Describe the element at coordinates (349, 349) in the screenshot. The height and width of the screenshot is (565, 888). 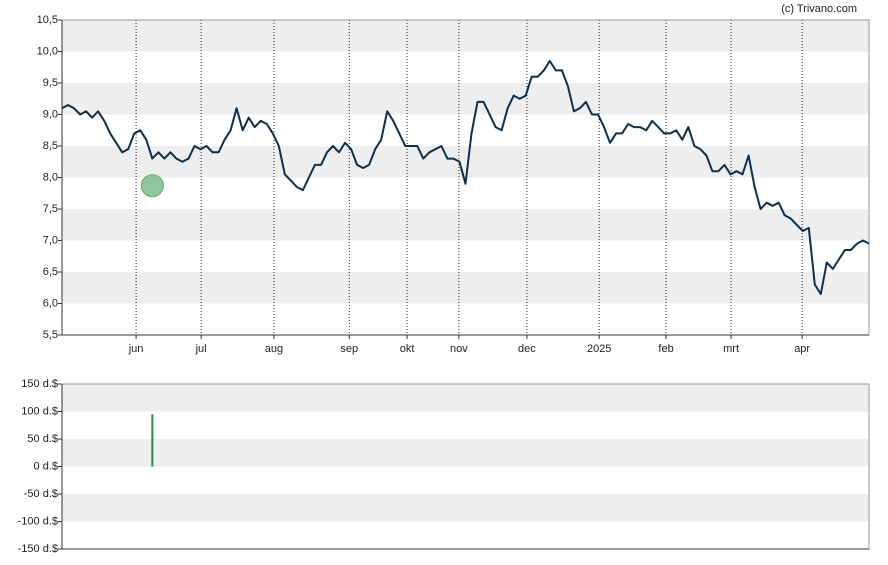
I see `x-tick-label: sep` at that location.